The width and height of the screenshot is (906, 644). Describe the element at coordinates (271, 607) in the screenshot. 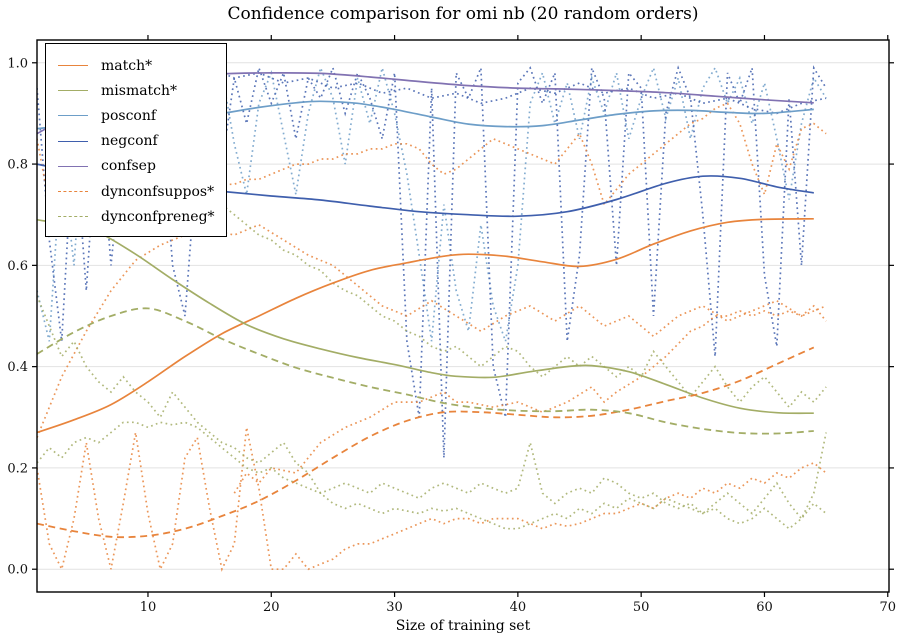

I see `x-tick-label: 20` at that location.